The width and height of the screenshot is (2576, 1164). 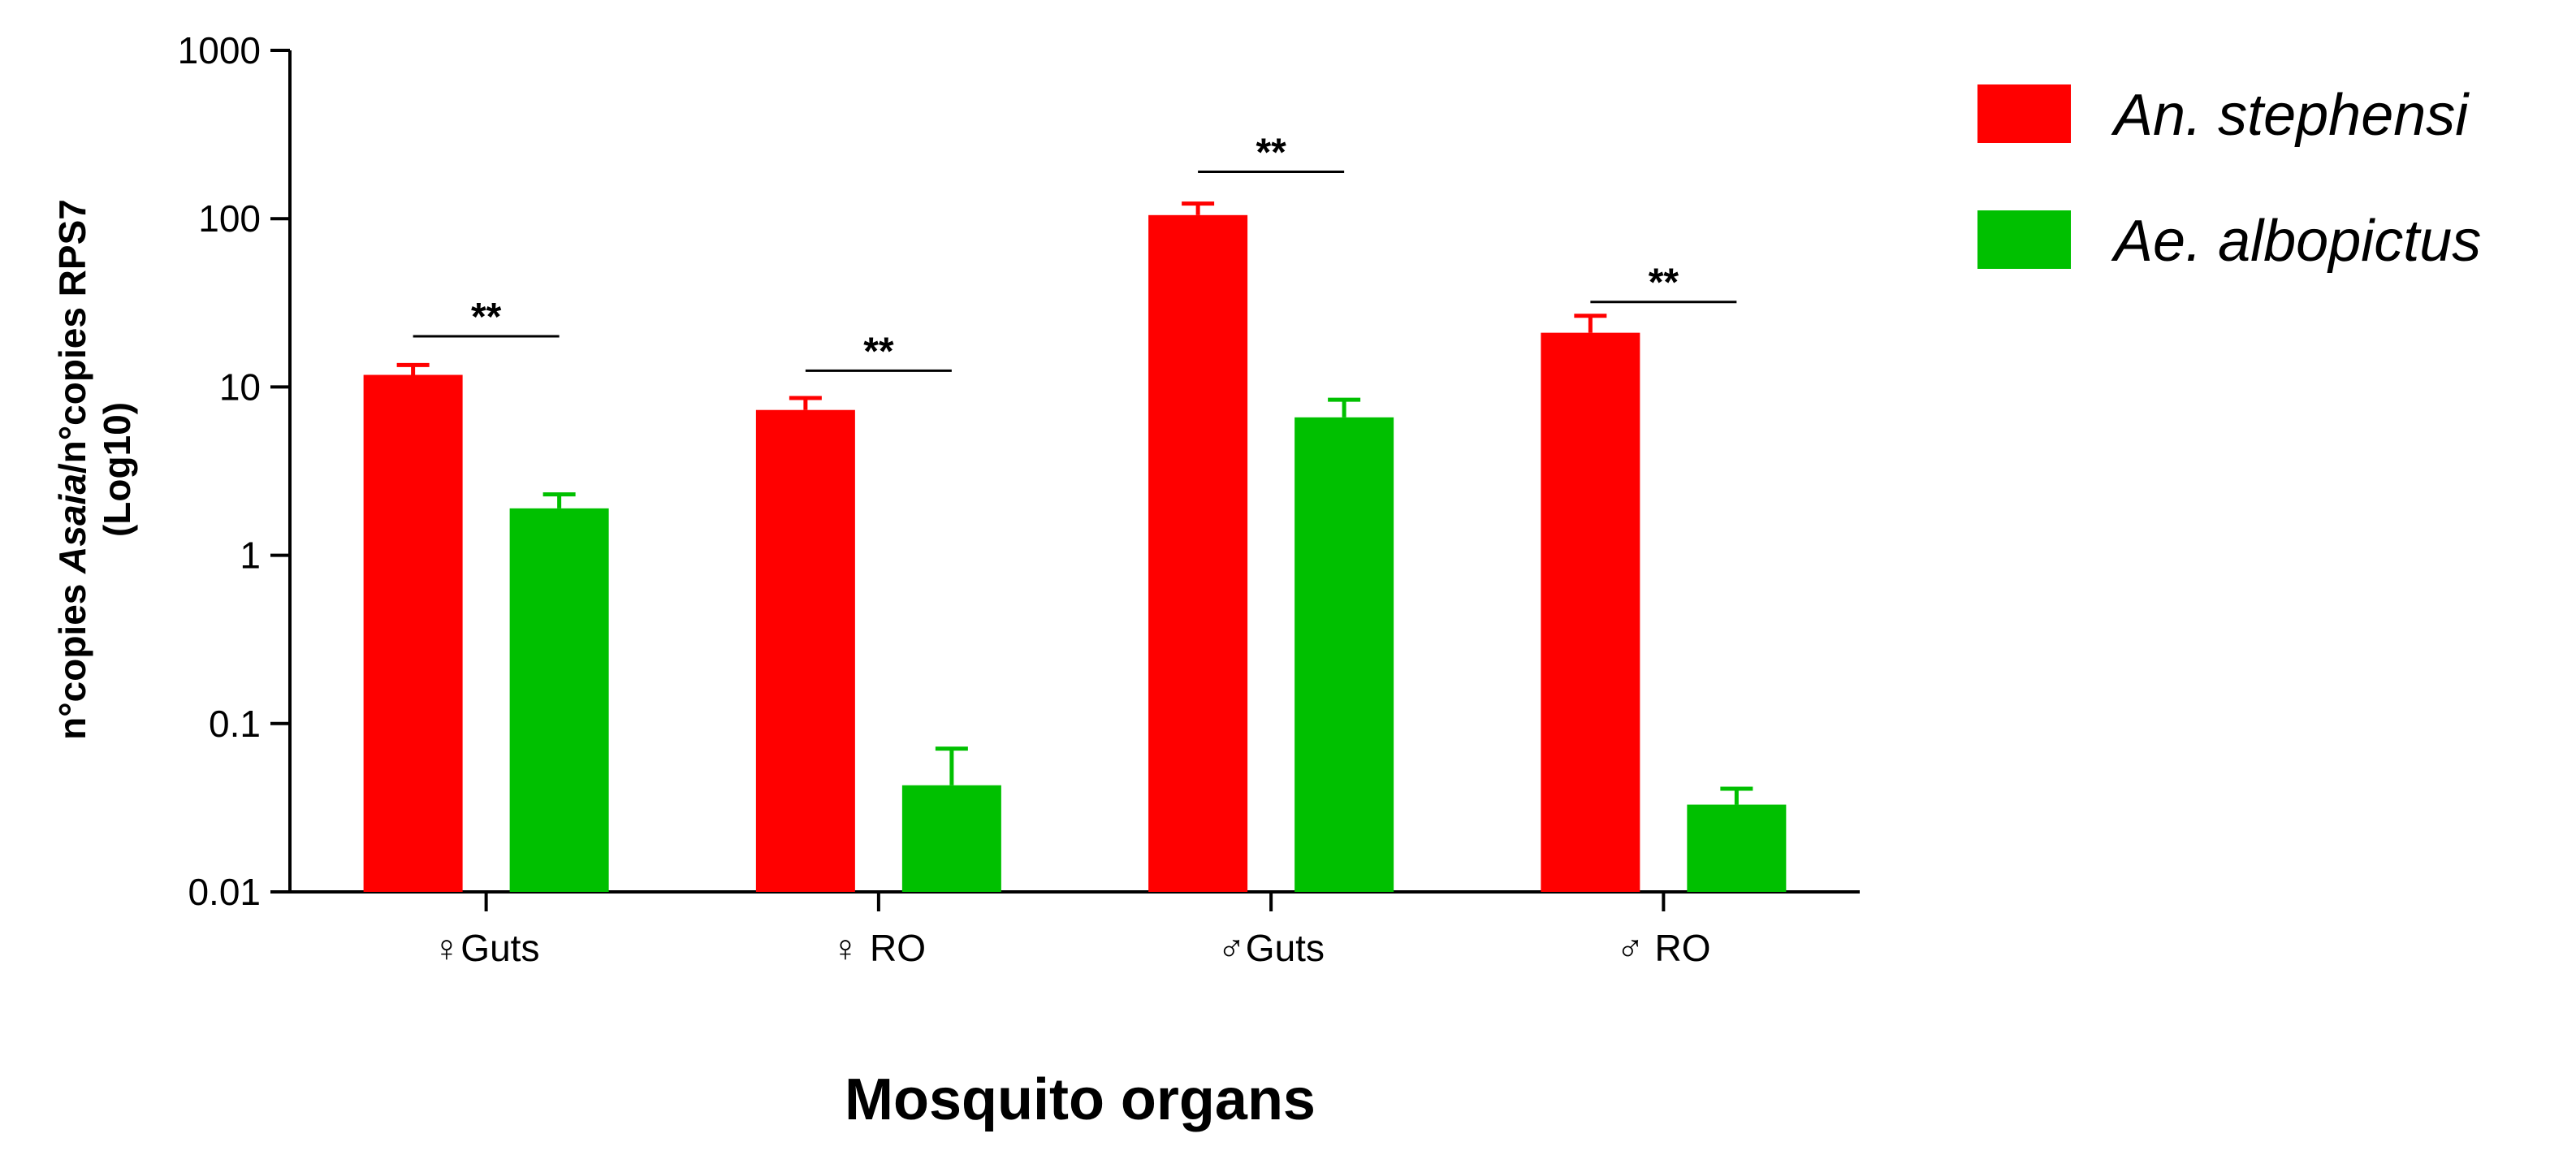 I want to click on x-axis-label: Mosquito organs, so click(x=1080, y=1099).